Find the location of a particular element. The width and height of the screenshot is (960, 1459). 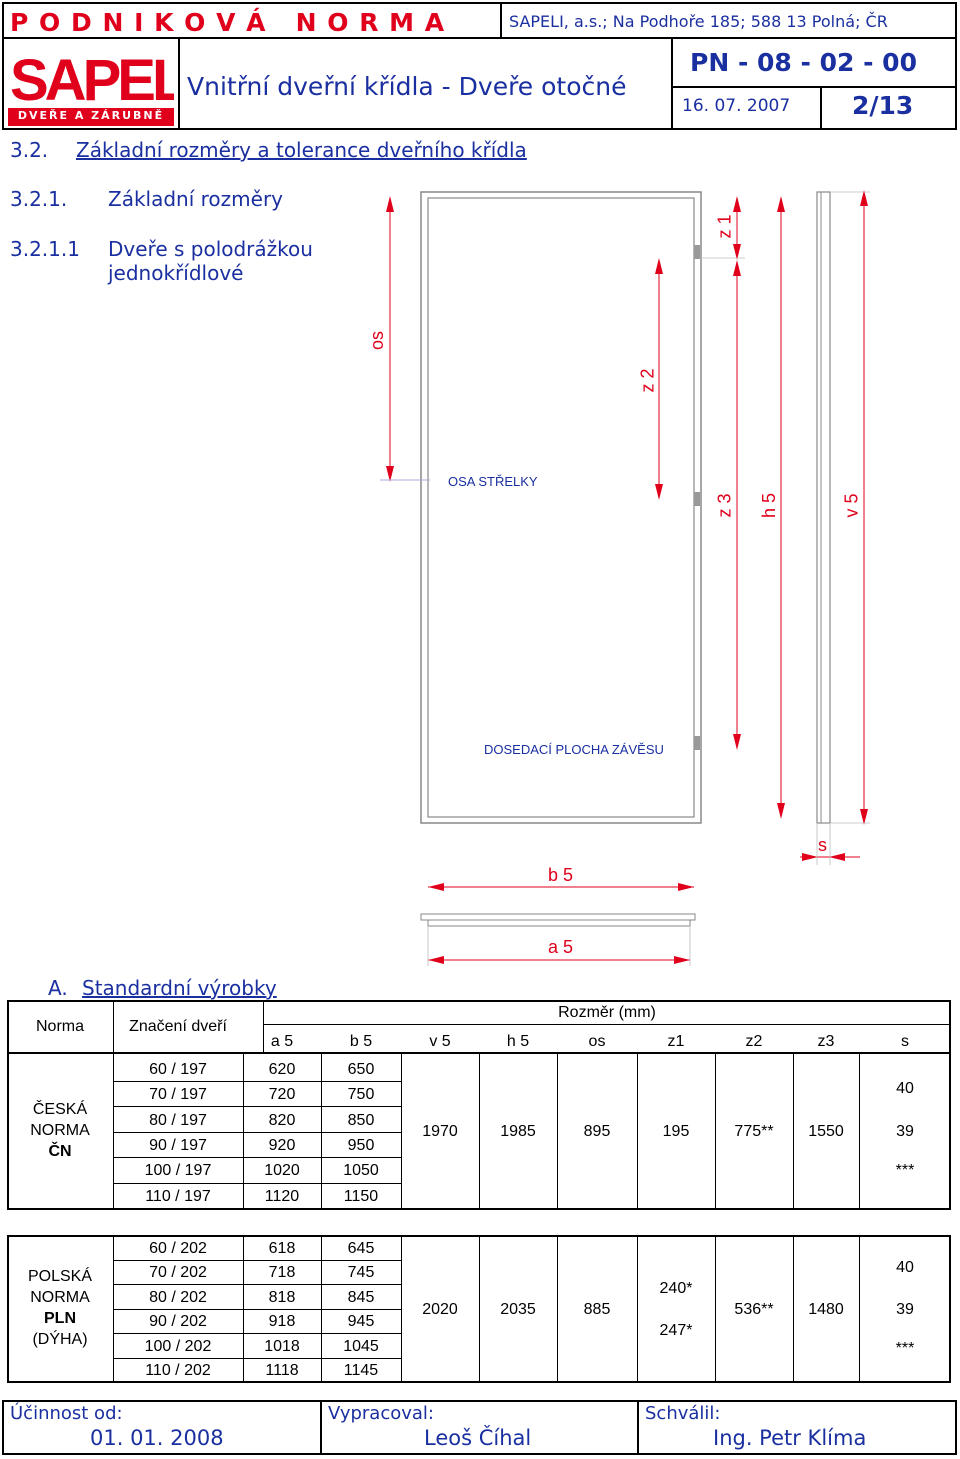

col-v5-header: v 5 is located at coordinates (440, 1041).